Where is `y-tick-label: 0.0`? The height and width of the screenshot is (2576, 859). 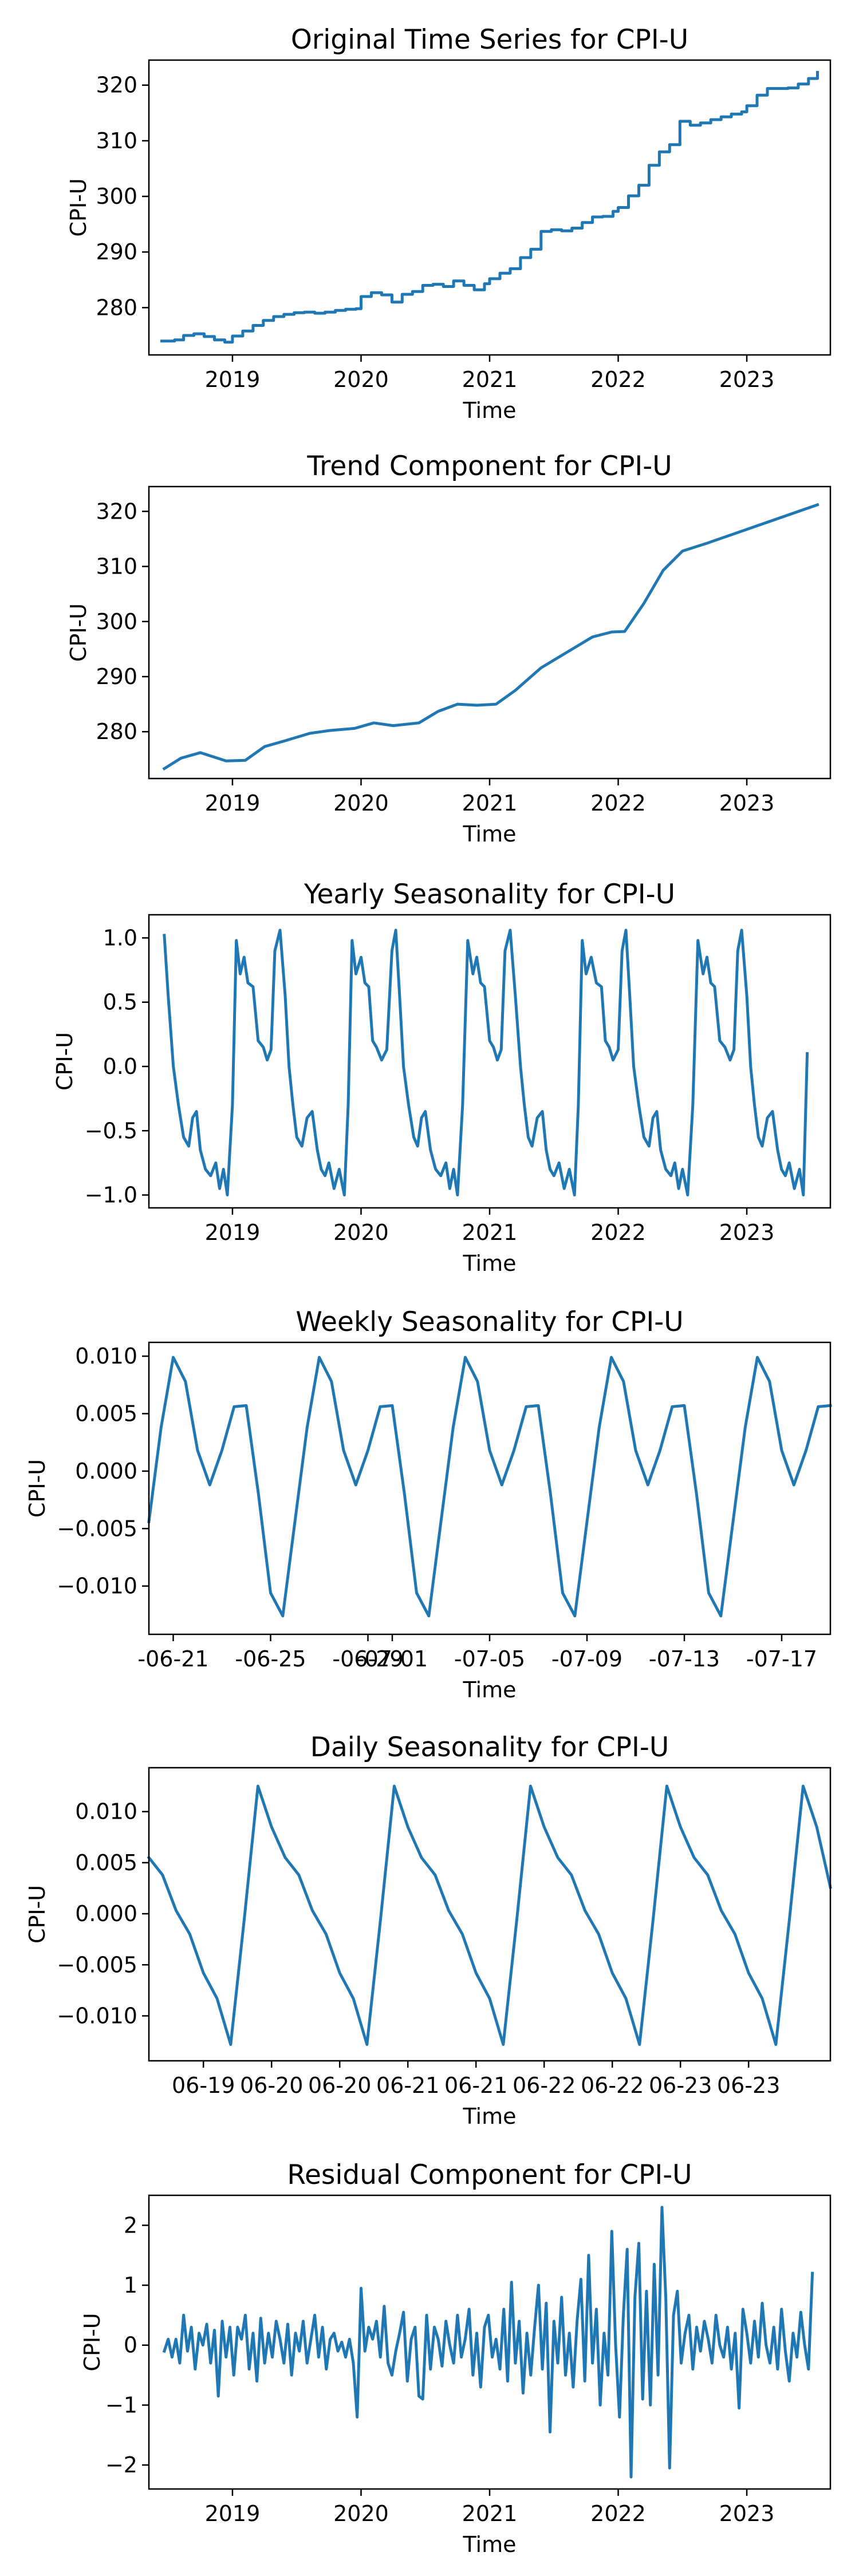 y-tick-label: 0.0 is located at coordinates (120, 1066).